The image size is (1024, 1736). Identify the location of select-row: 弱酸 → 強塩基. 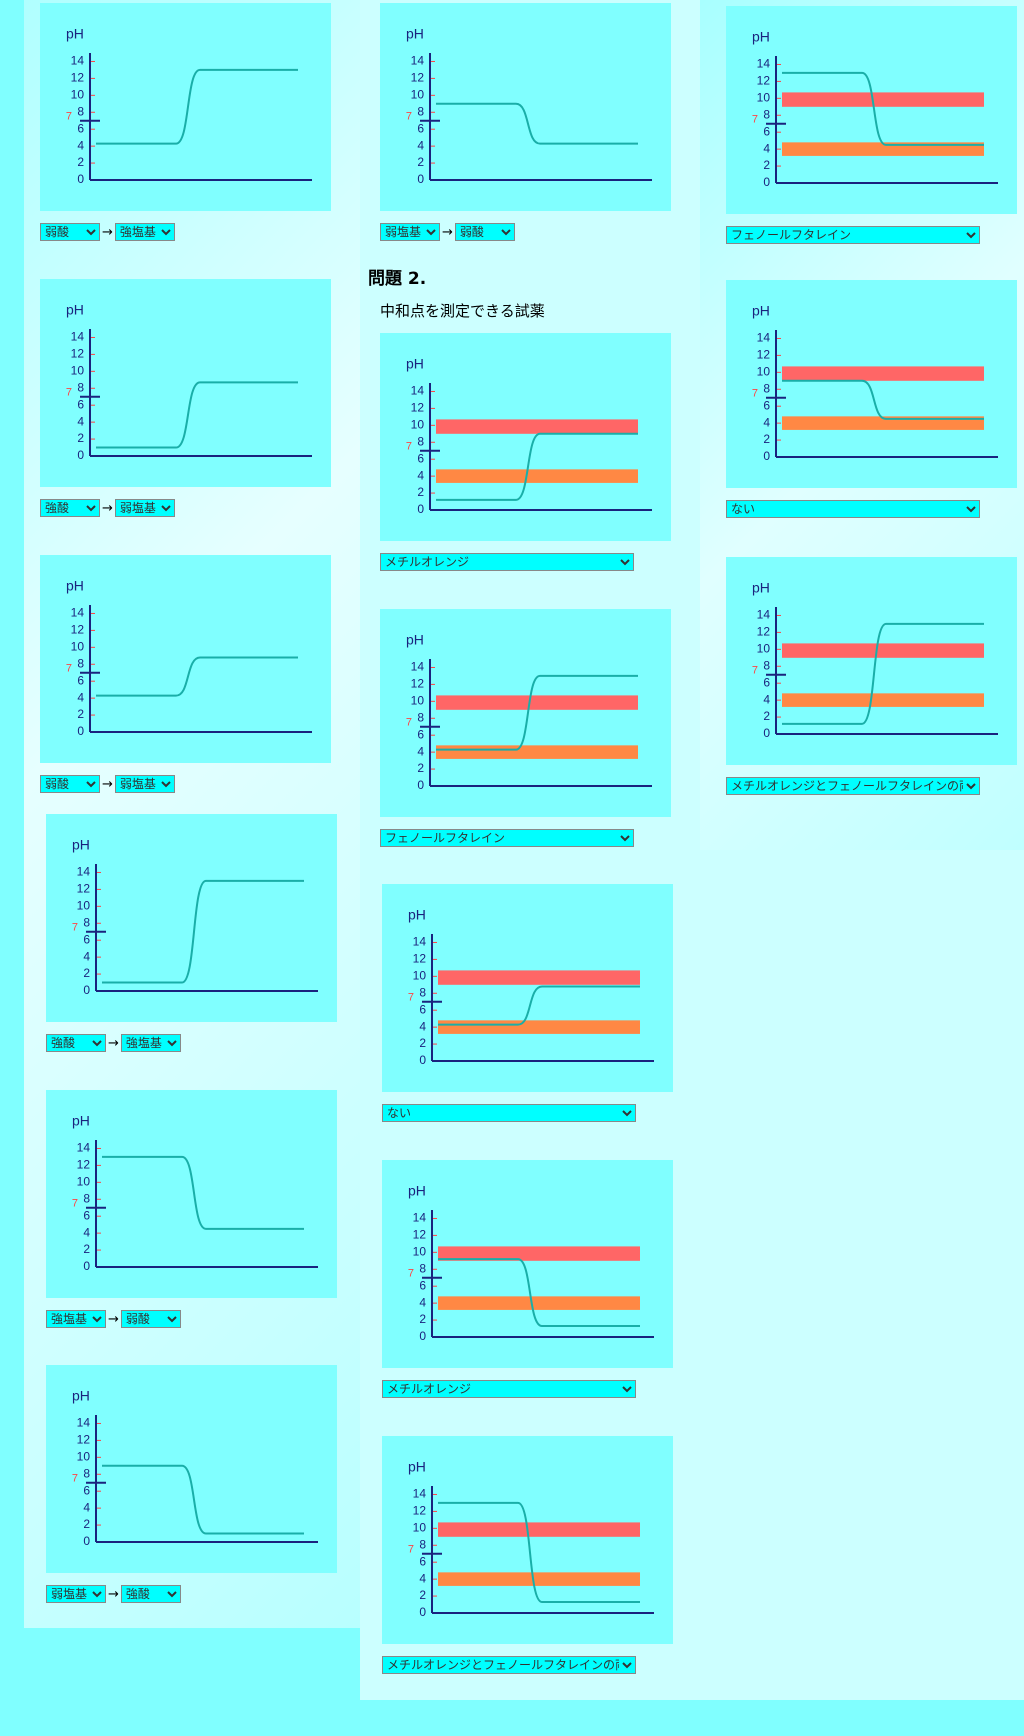
(107, 232).